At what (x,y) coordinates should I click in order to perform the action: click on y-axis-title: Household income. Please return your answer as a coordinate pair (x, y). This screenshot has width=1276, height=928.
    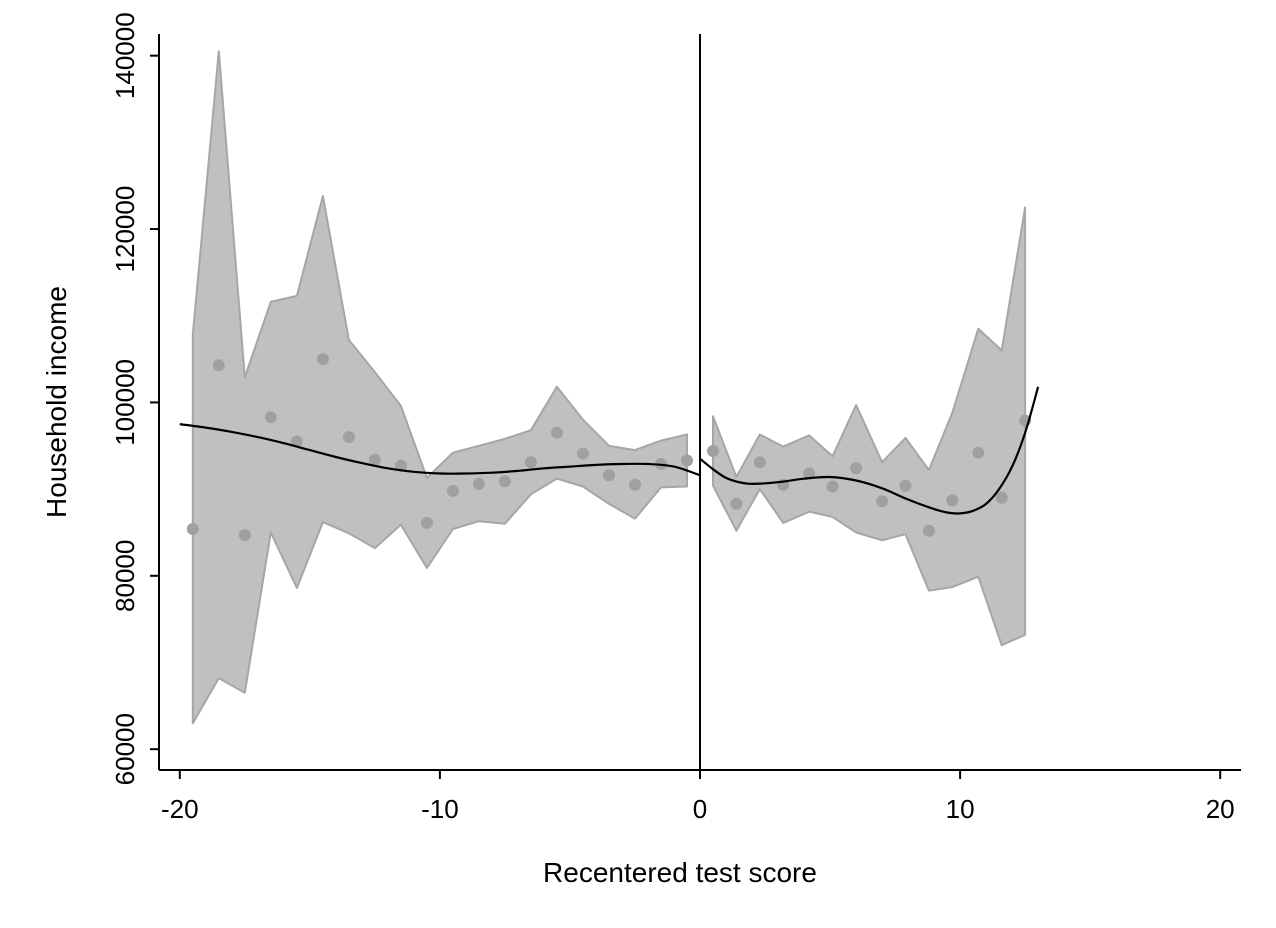
    Looking at the image, I should click on (56, 402).